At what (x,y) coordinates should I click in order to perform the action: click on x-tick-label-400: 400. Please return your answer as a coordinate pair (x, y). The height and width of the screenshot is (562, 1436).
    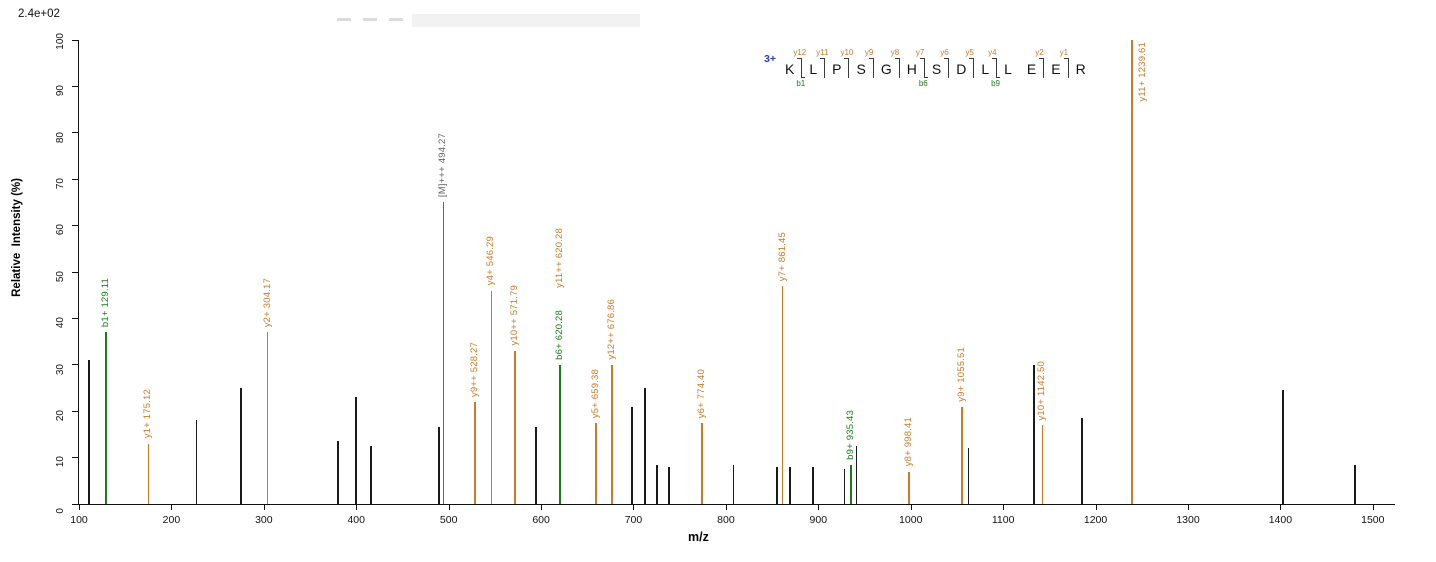
    Looking at the image, I should click on (356, 520).